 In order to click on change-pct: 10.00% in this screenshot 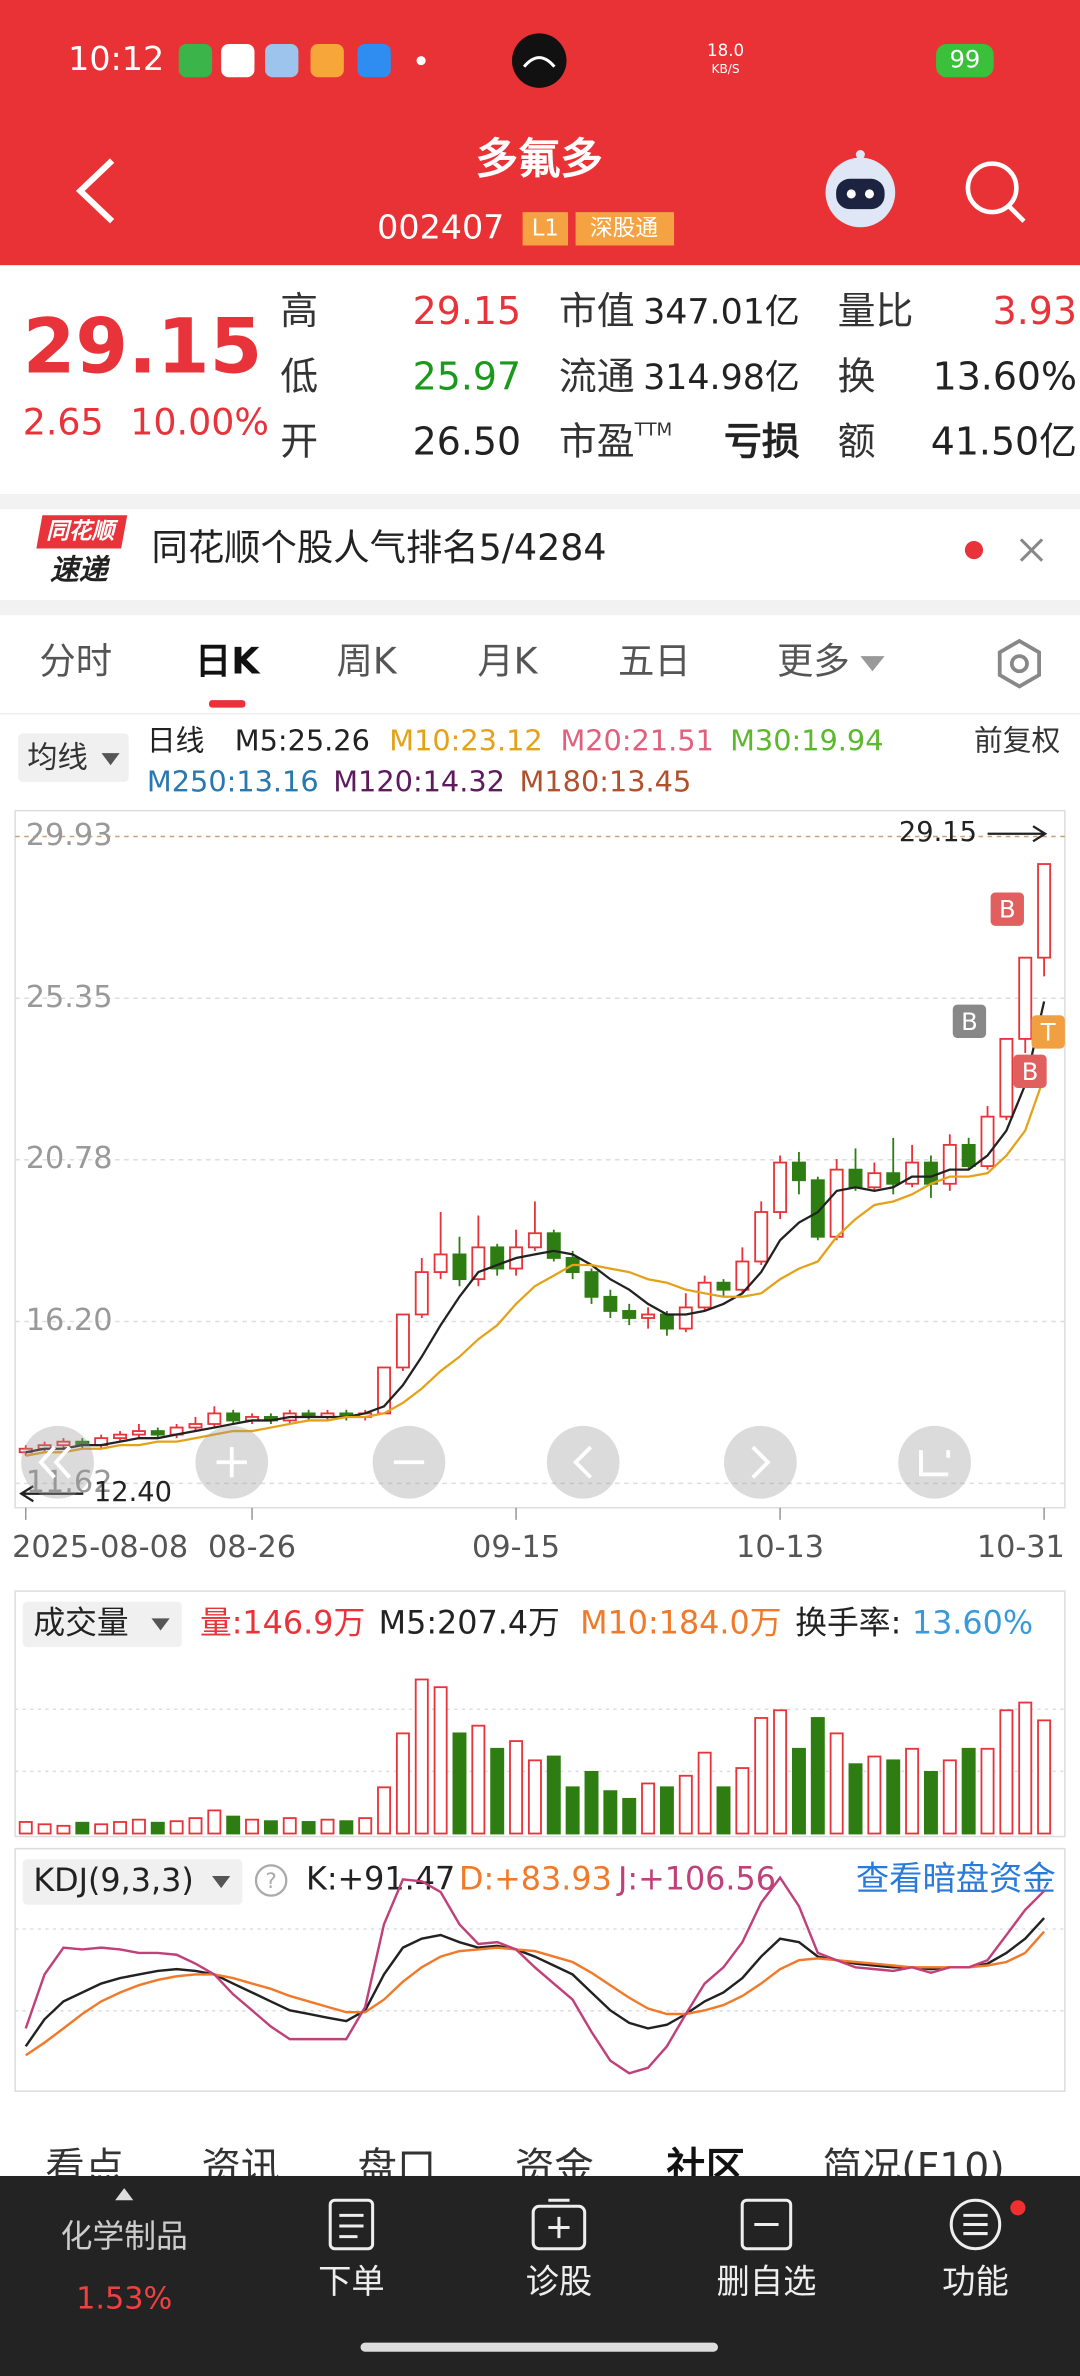, I will do `click(199, 421)`.